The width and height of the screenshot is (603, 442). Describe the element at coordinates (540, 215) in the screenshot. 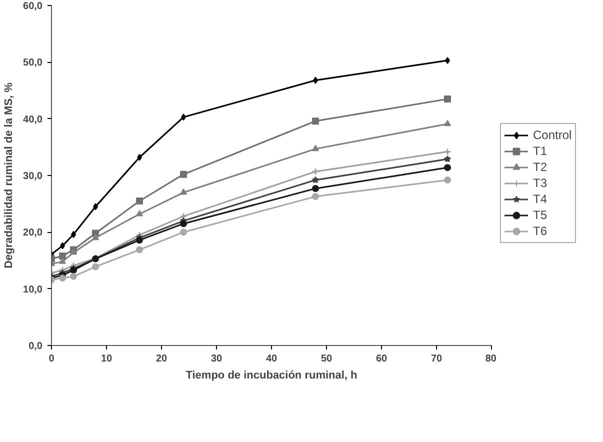

I see `legend-label: T5` at that location.